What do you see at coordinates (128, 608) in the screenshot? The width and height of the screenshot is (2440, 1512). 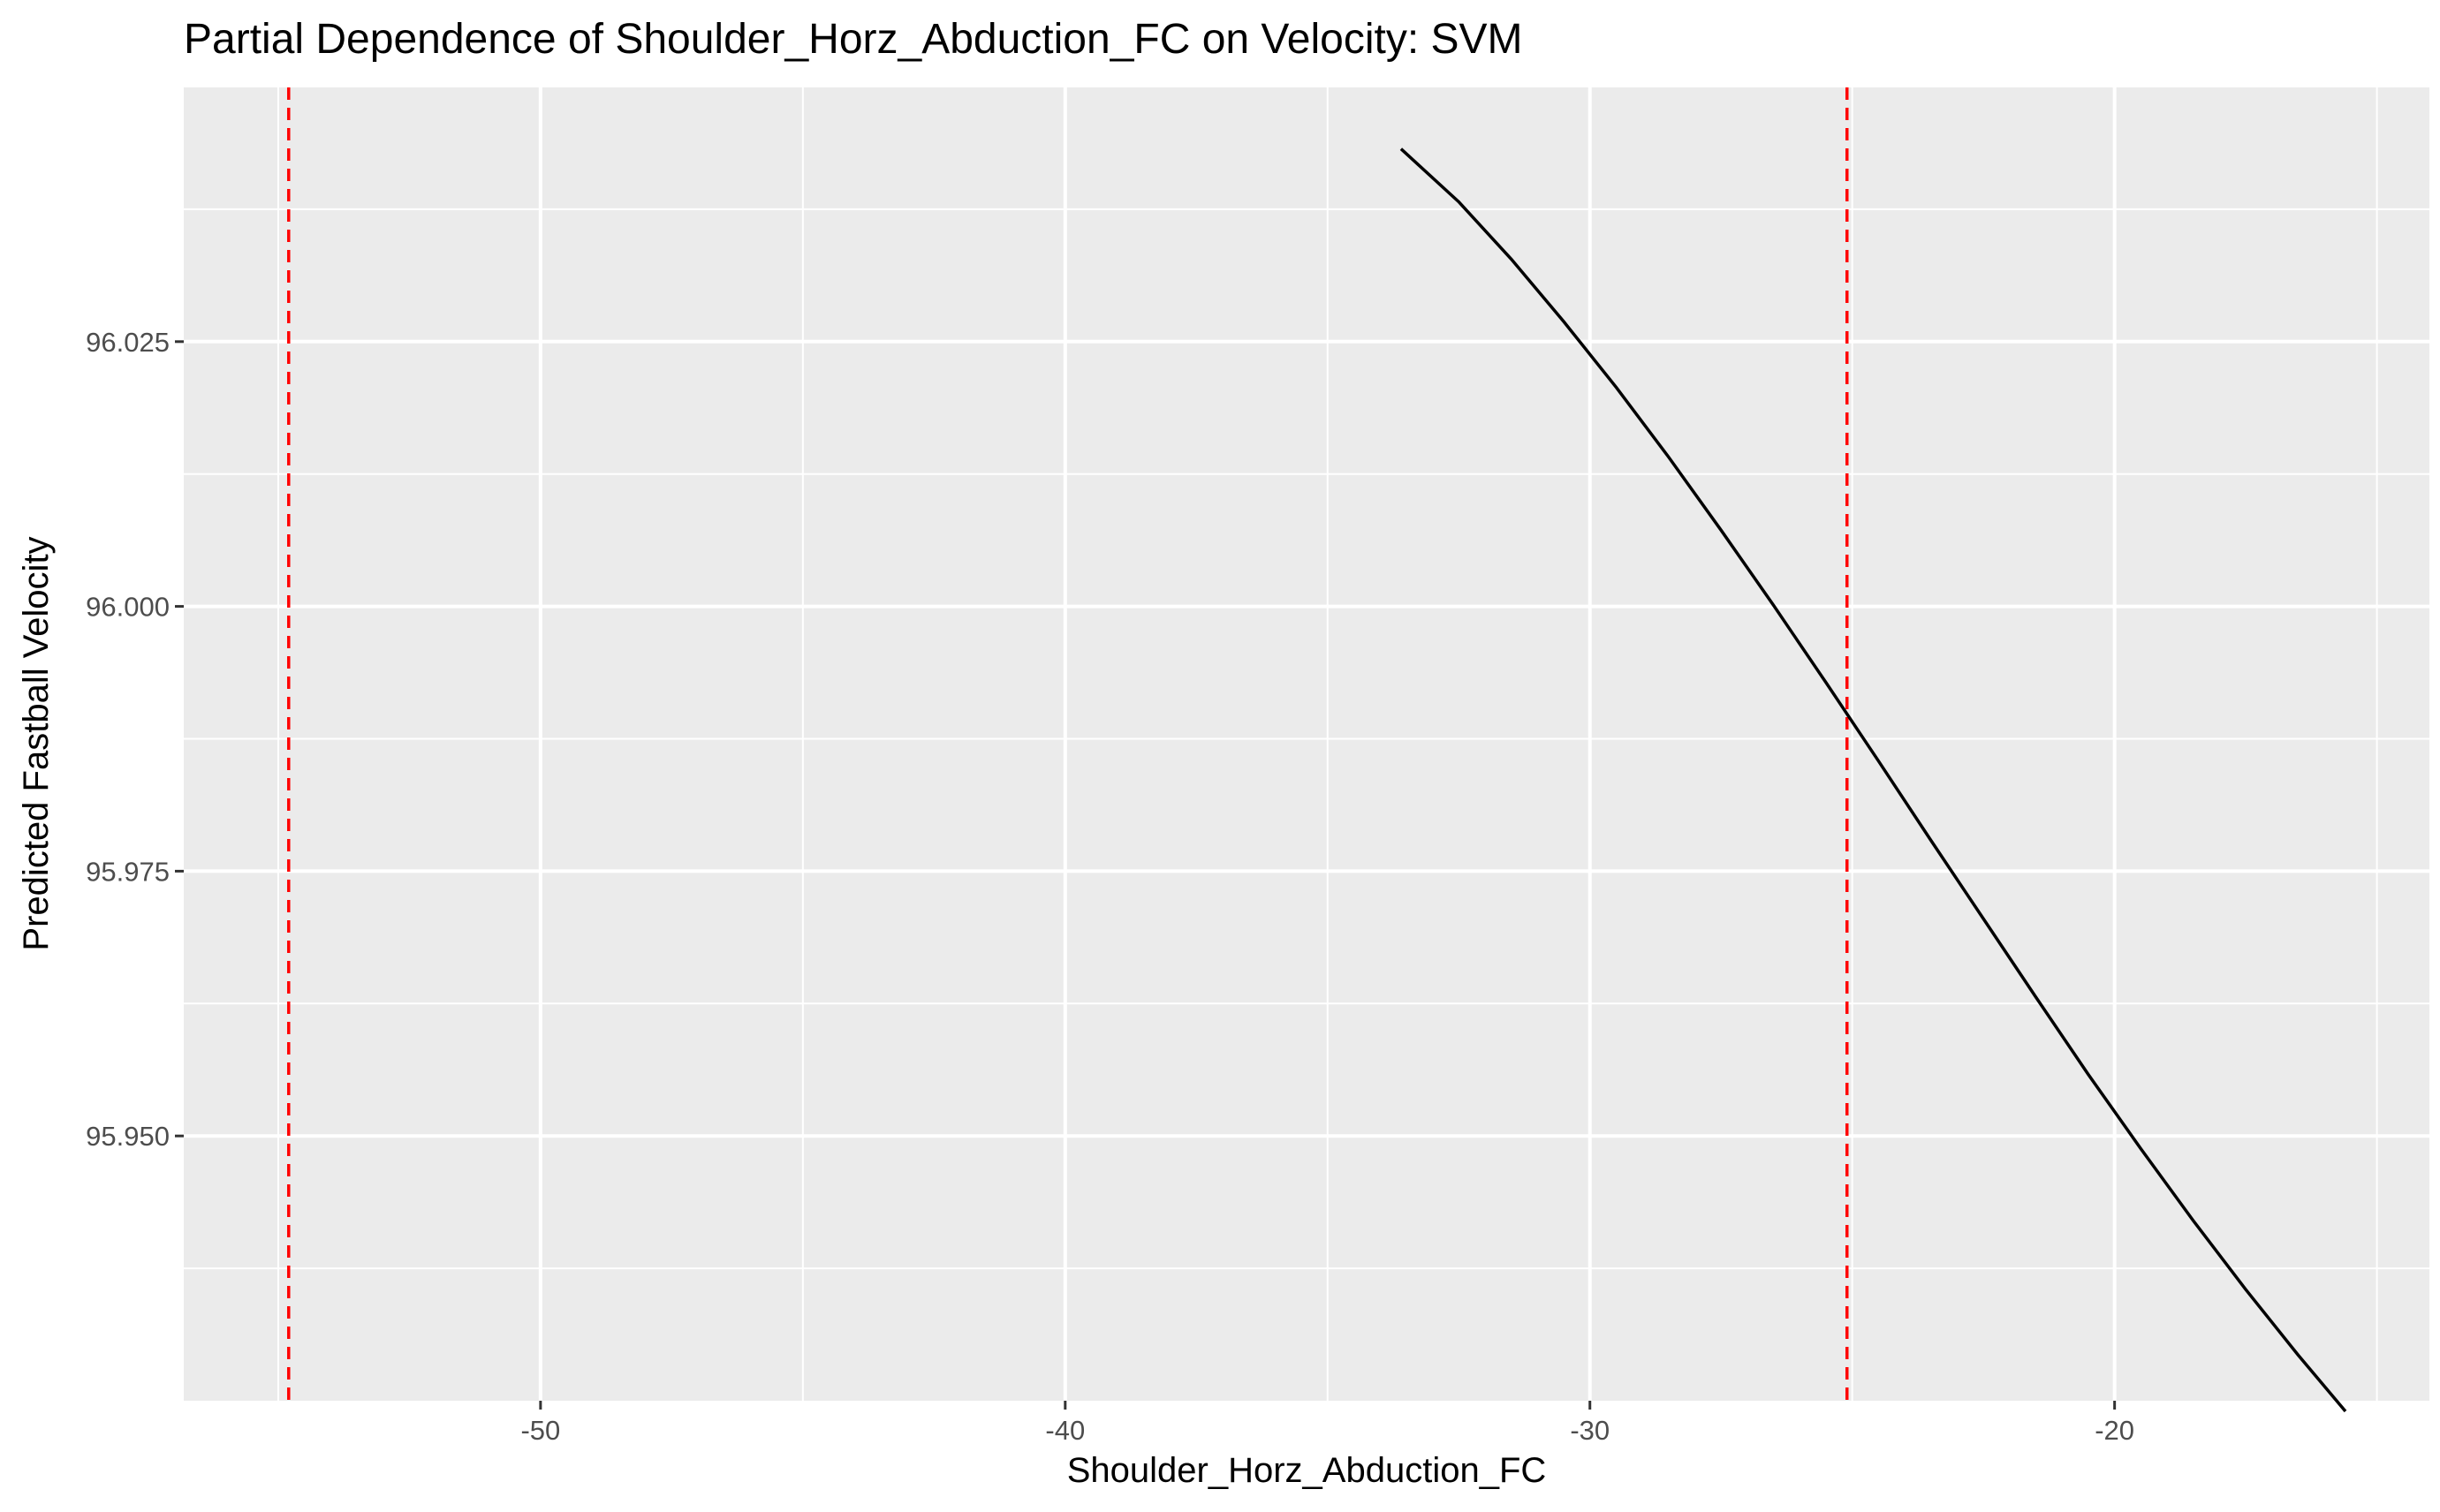 I see `y-tick-label: 96.000` at bounding box center [128, 608].